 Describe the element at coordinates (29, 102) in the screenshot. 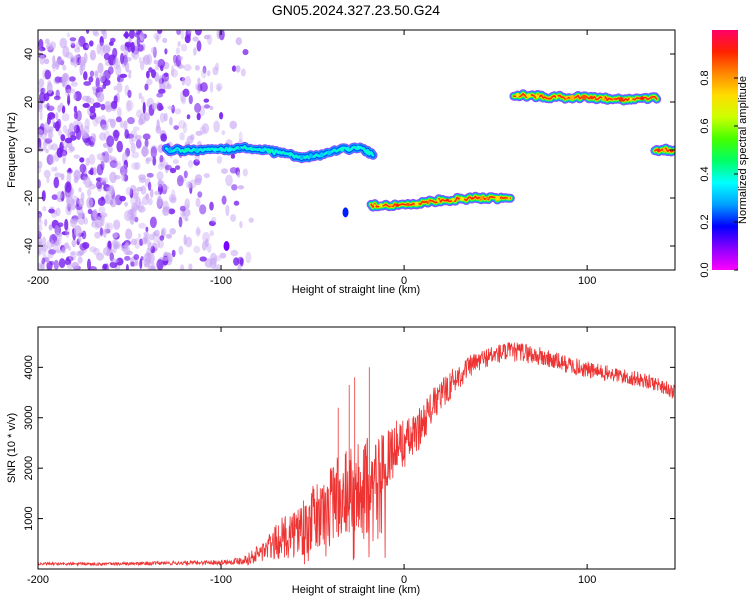

I see `y-tick-label: 20` at that location.